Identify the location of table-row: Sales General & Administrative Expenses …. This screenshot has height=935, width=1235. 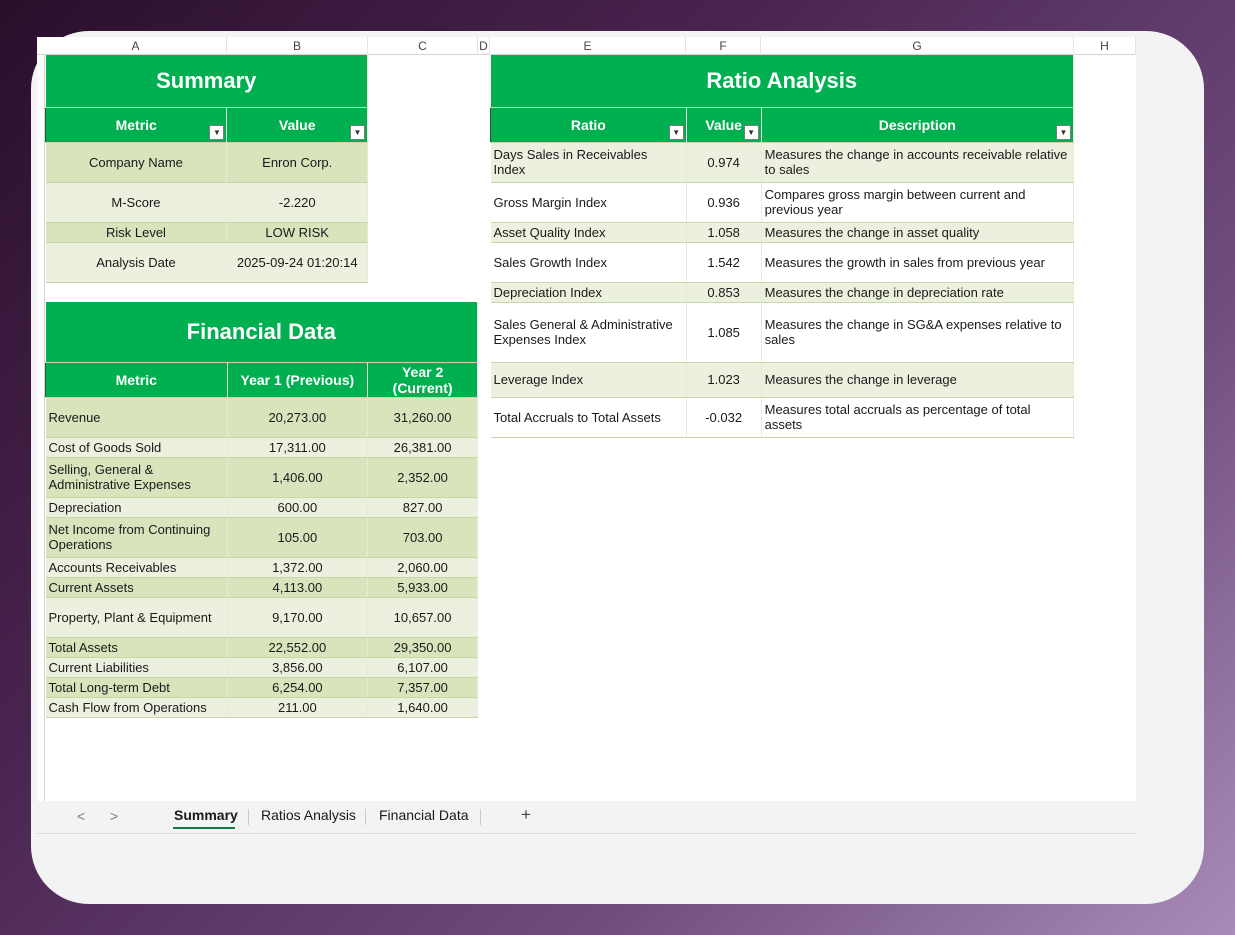
(782, 332).